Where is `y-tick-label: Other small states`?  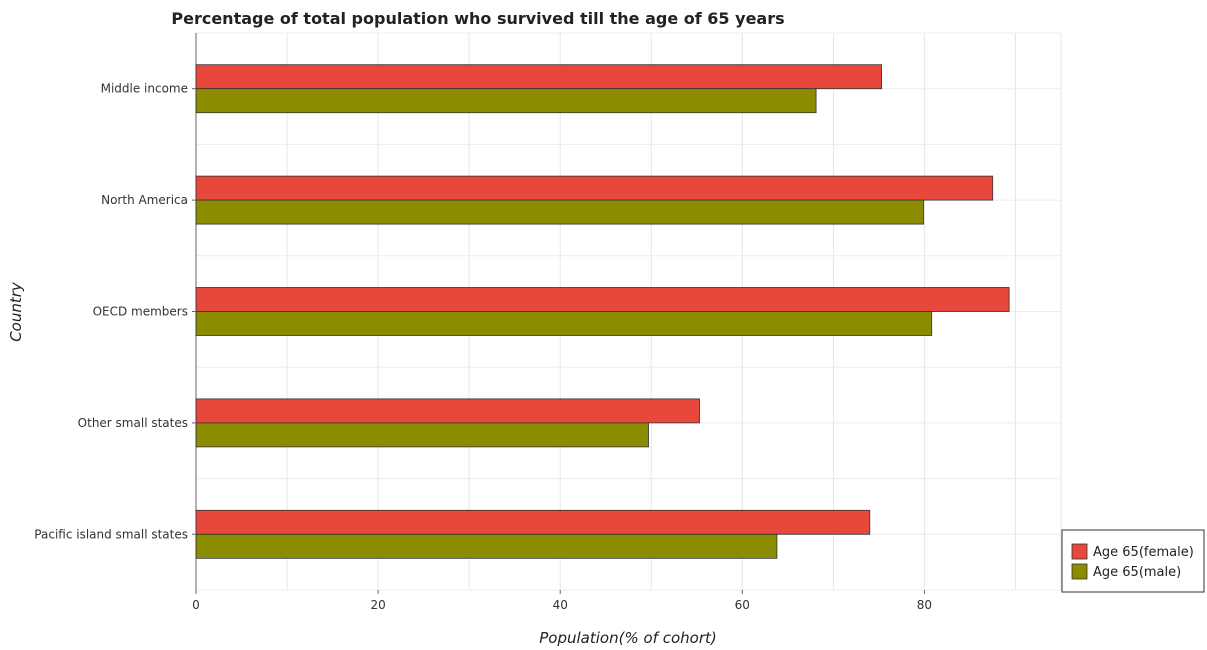
y-tick-label: Other small states is located at coordinates (133, 423).